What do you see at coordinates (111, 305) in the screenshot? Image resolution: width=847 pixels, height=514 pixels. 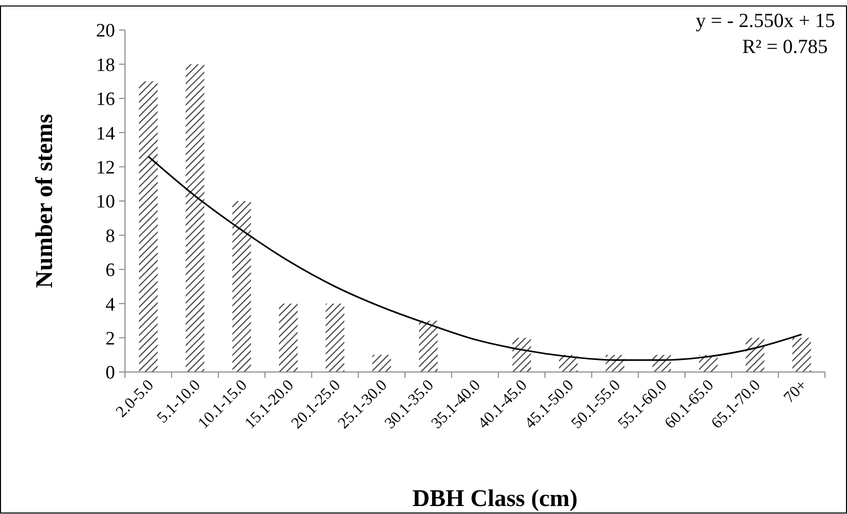 I see `y-tick-label: 4` at bounding box center [111, 305].